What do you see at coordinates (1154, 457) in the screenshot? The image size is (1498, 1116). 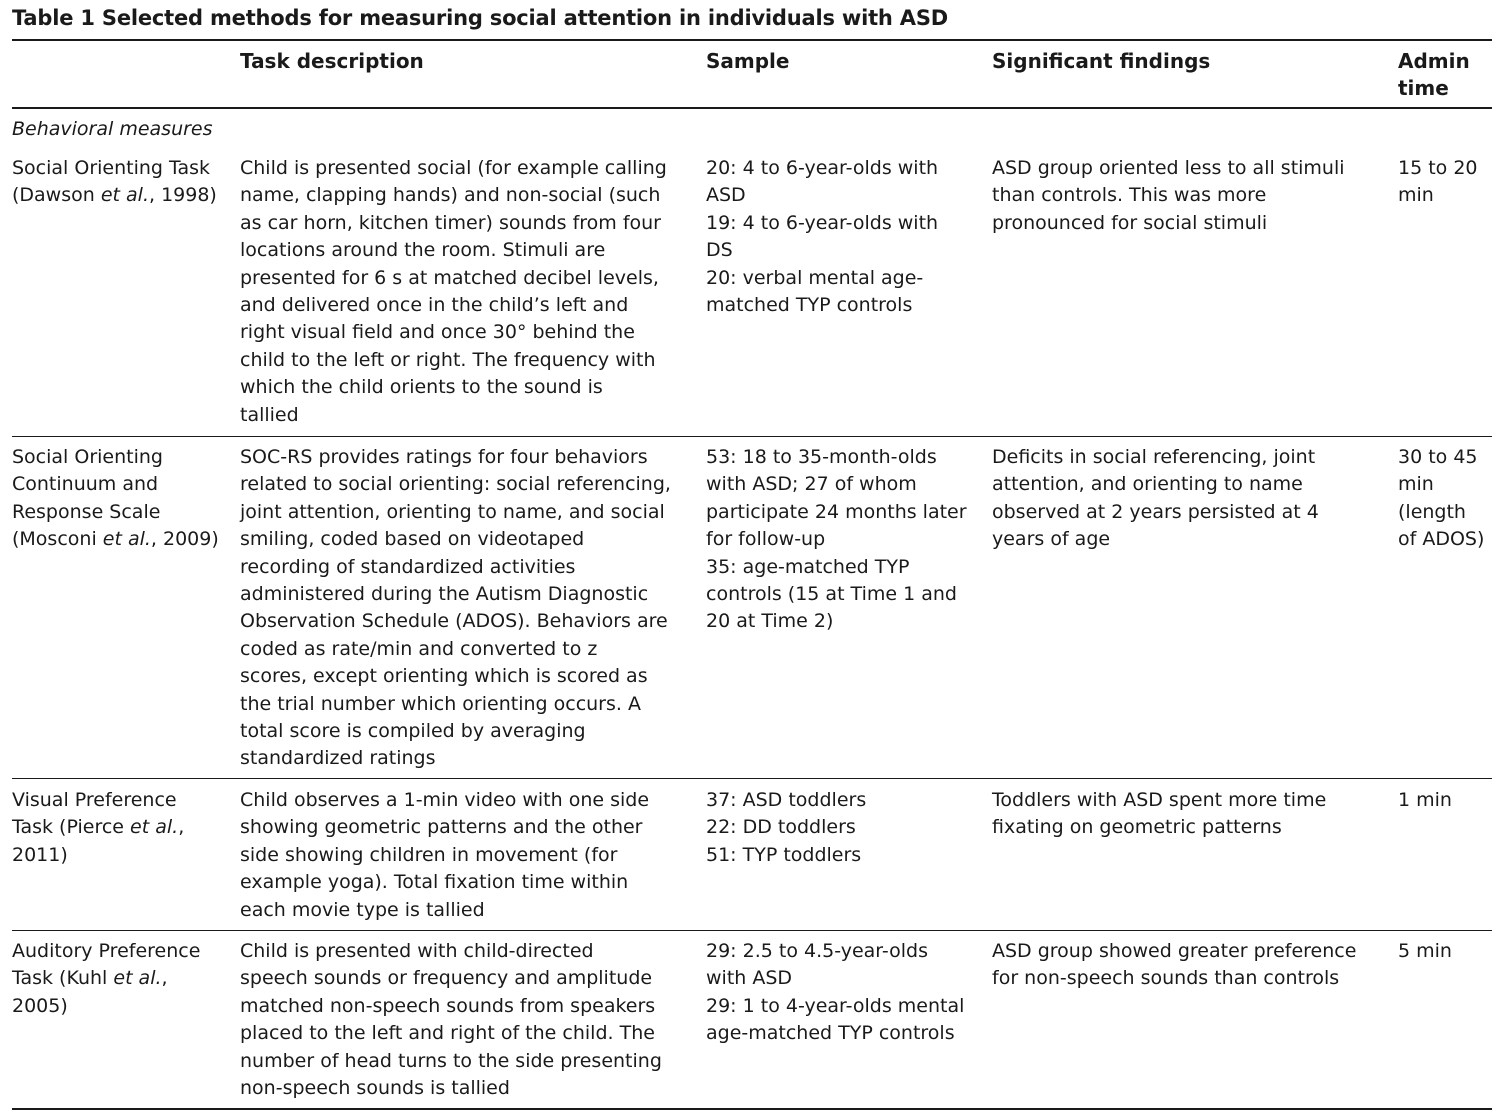 I see `cell-line: Deficits in social referencing, joint` at bounding box center [1154, 457].